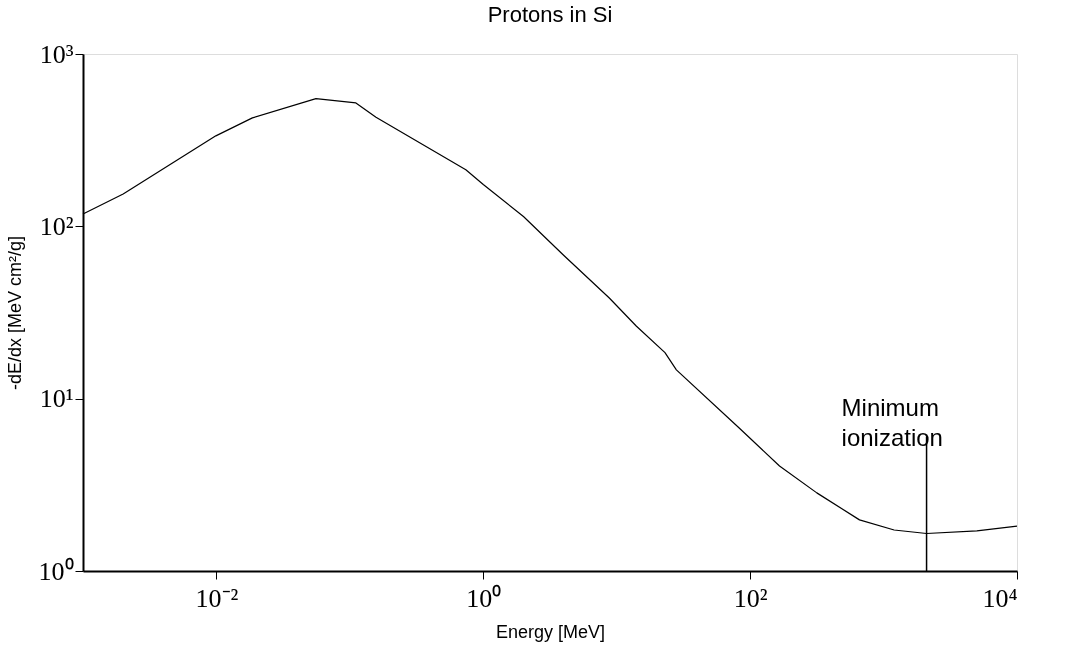  I want to click on y-tick-label: 10¹, so click(56, 399).